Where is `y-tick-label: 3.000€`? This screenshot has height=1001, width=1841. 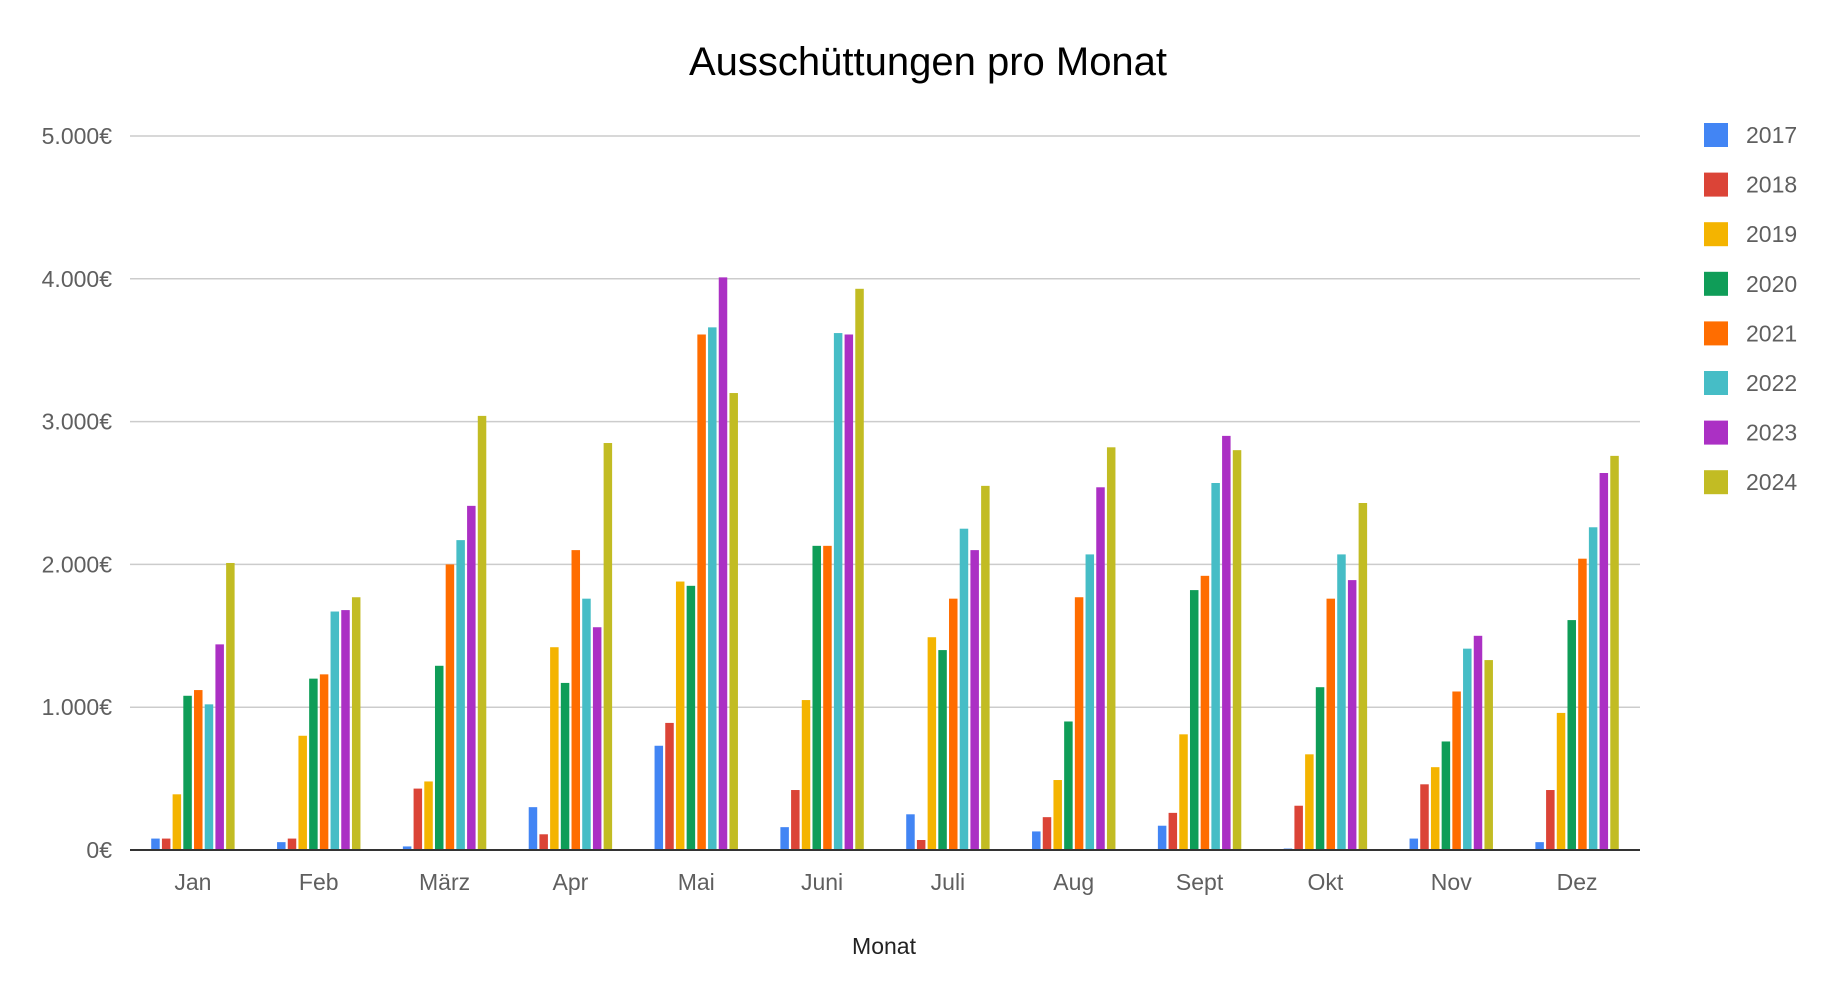 y-tick-label: 3.000€ is located at coordinates (77, 422).